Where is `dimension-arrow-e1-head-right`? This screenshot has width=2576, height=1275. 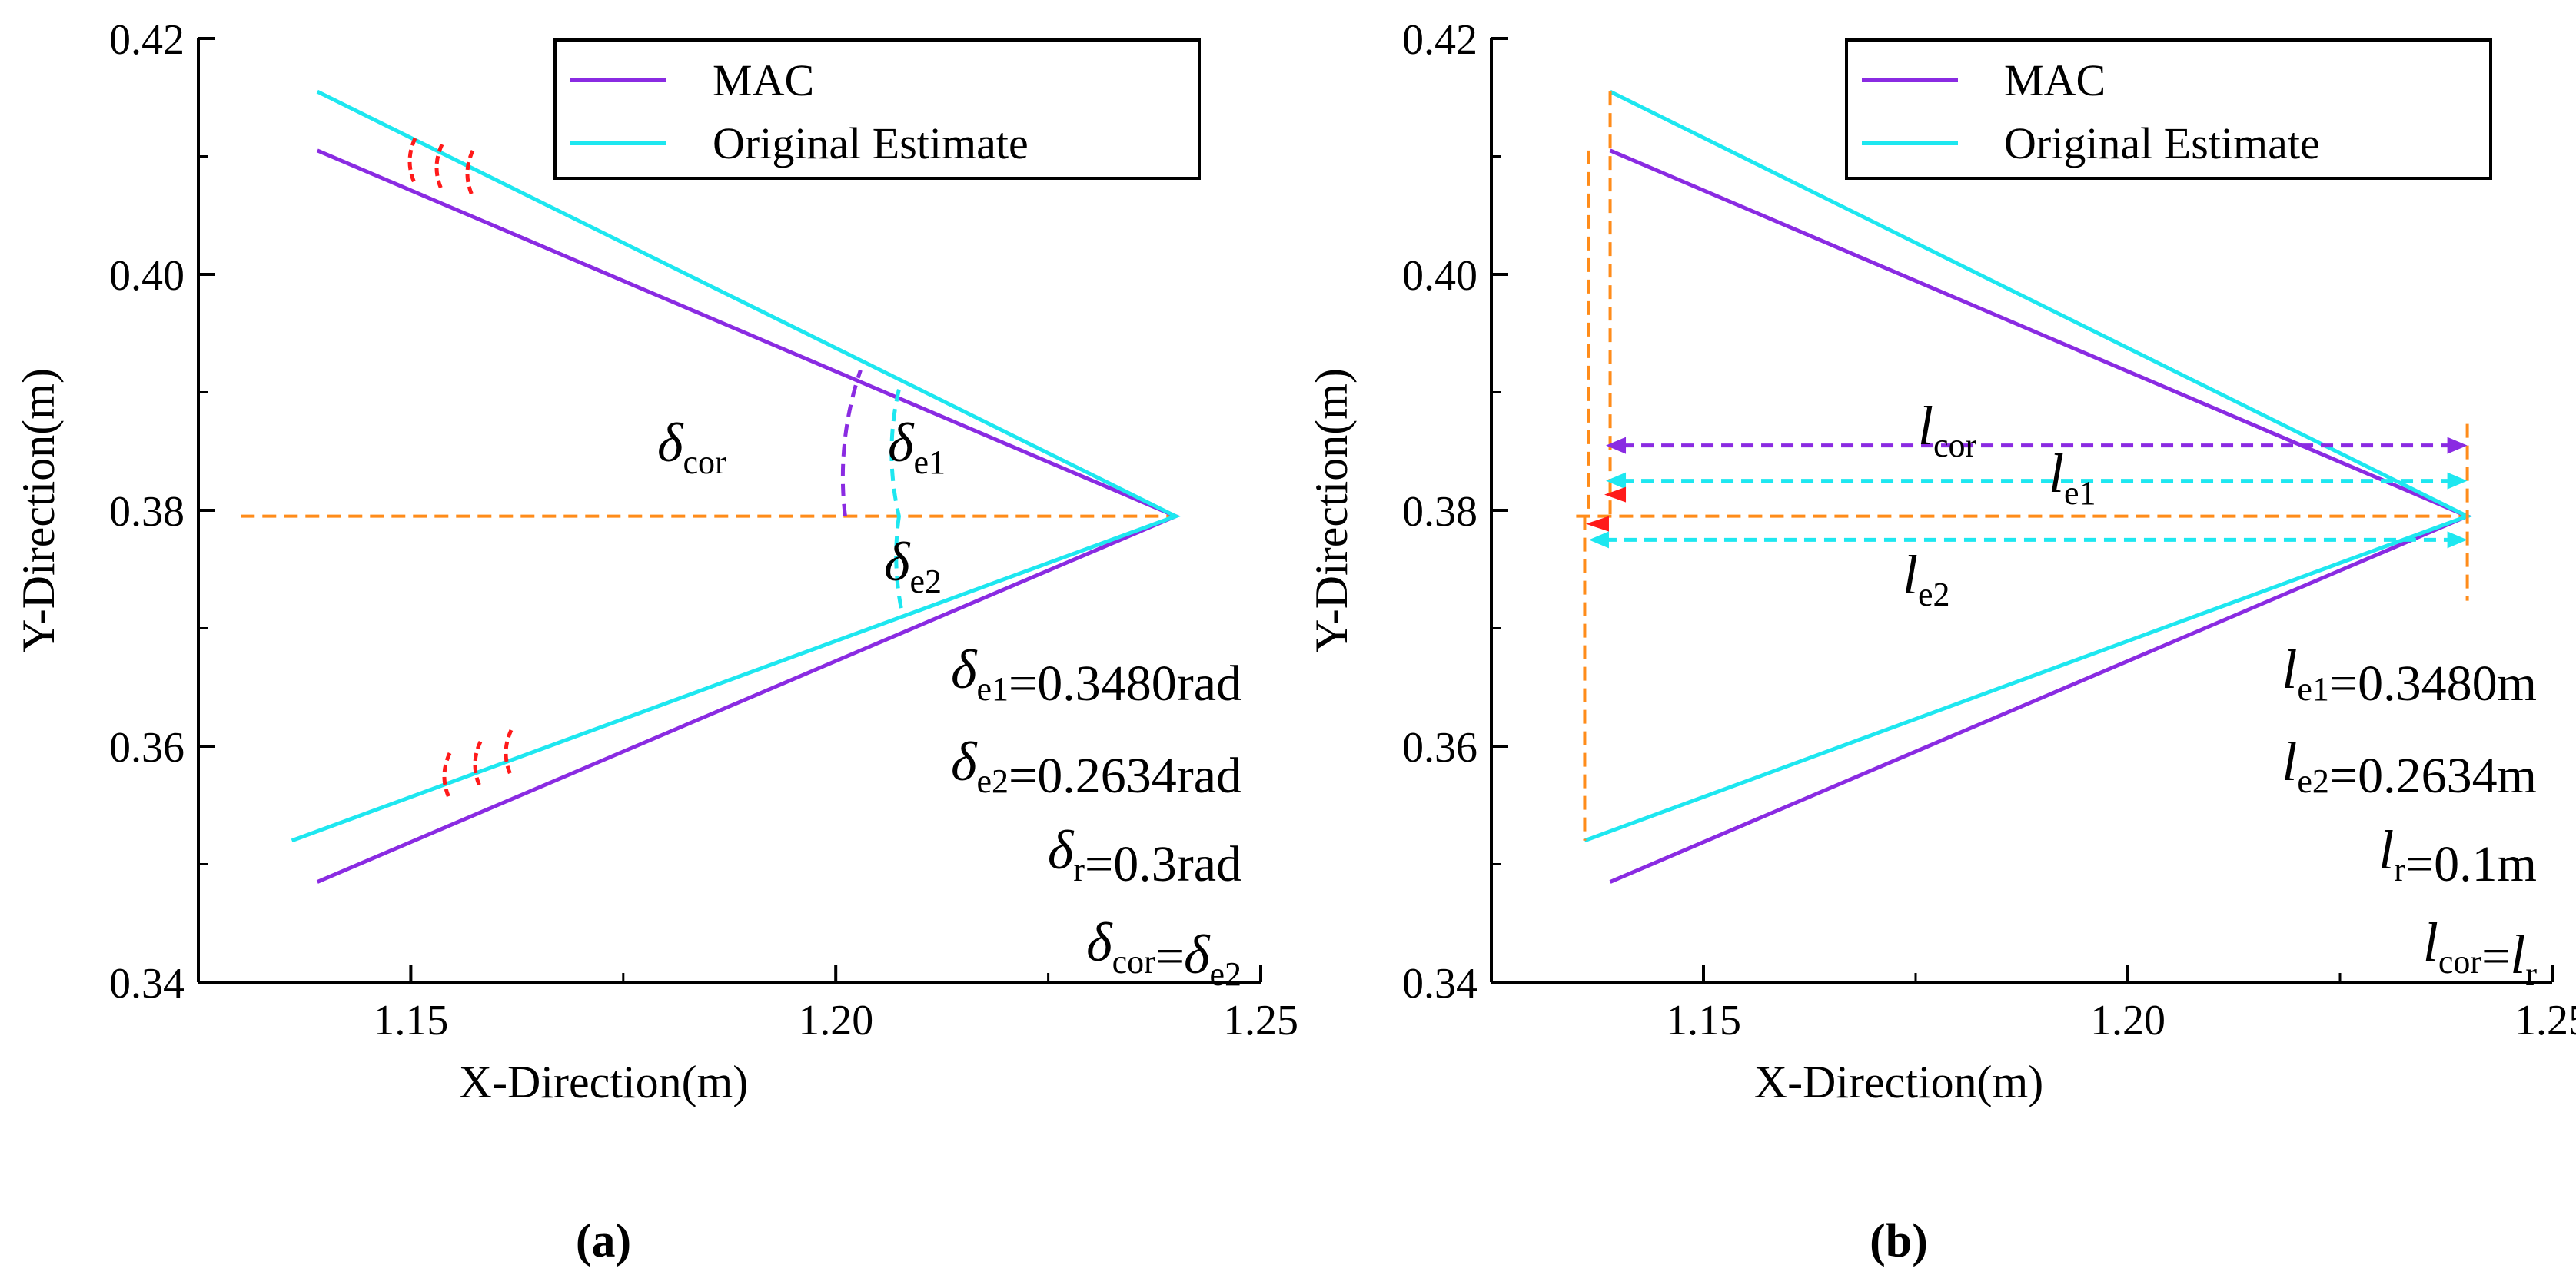
dimension-arrow-e1-head-right is located at coordinates (2457, 481).